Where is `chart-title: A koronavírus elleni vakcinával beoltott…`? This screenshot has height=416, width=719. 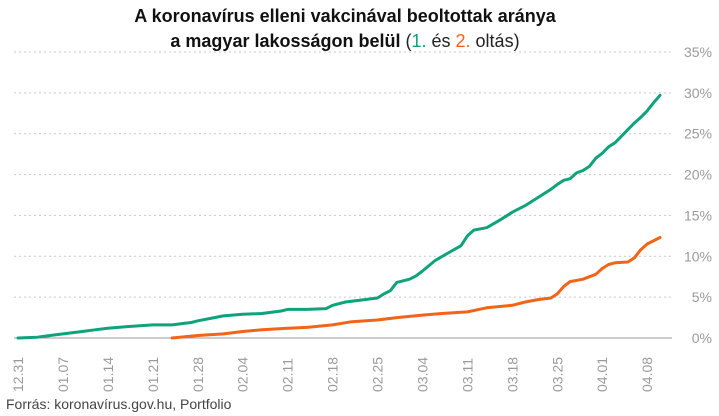
chart-title: A koronavírus elleni vakcinával beoltott… is located at coordinates (345, 29).